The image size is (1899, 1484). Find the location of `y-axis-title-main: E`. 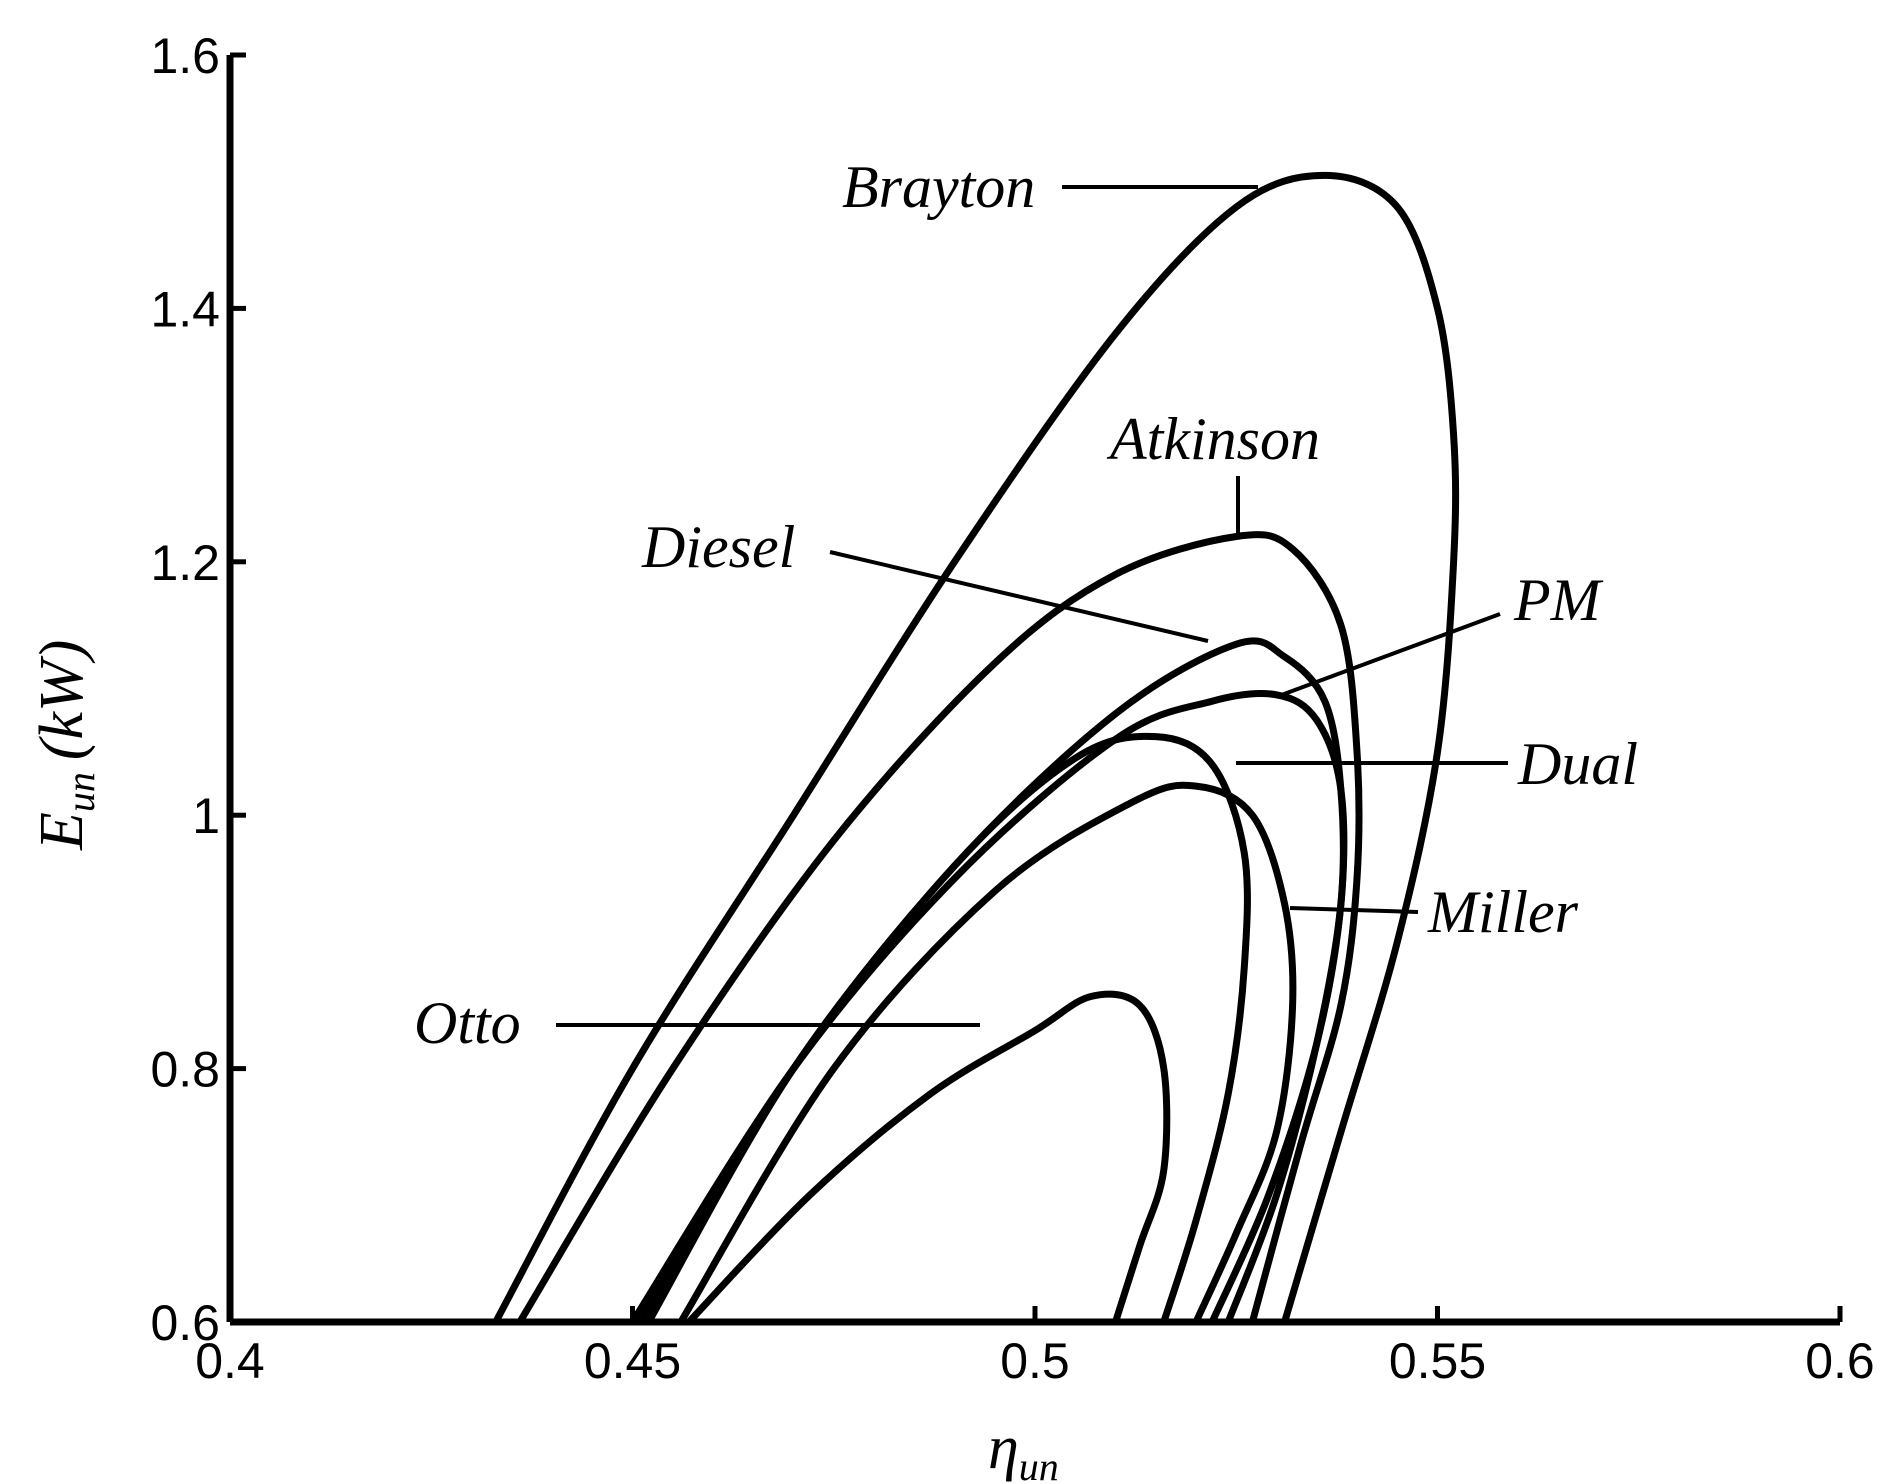

y-axis-title-main: E is located at coordinates (62, 831).